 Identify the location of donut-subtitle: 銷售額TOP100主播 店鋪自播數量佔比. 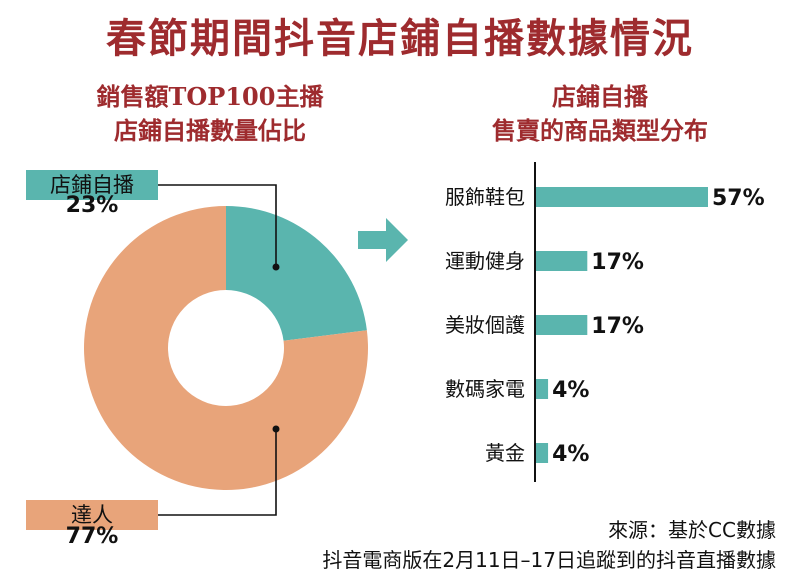
(210, 114).